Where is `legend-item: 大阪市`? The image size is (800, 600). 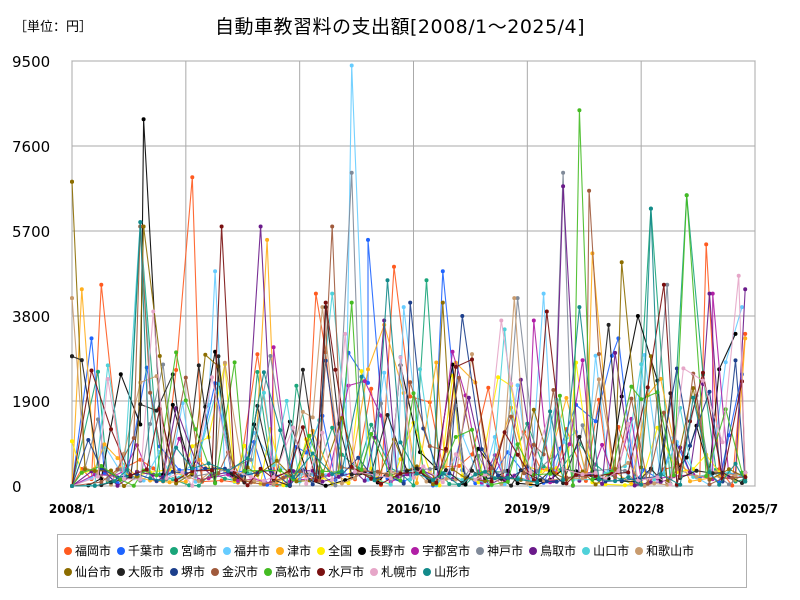 legend-item: 大阪市 is located at coordinates (140, 571).